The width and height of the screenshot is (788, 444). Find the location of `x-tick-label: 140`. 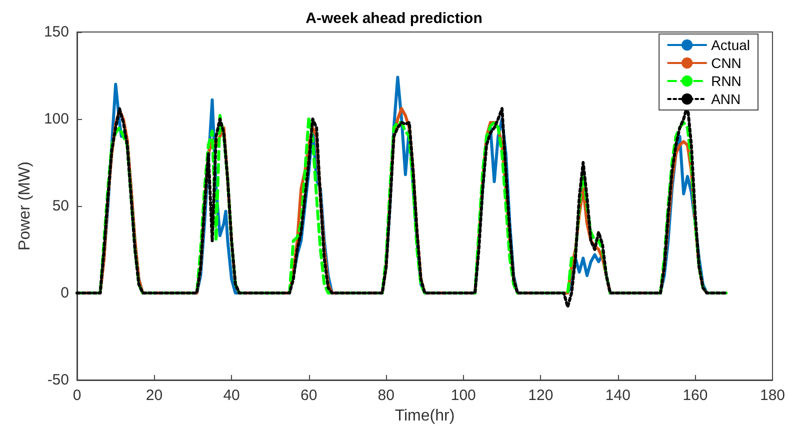

x-tick-label: 140 is located at coordinates (617, 395).